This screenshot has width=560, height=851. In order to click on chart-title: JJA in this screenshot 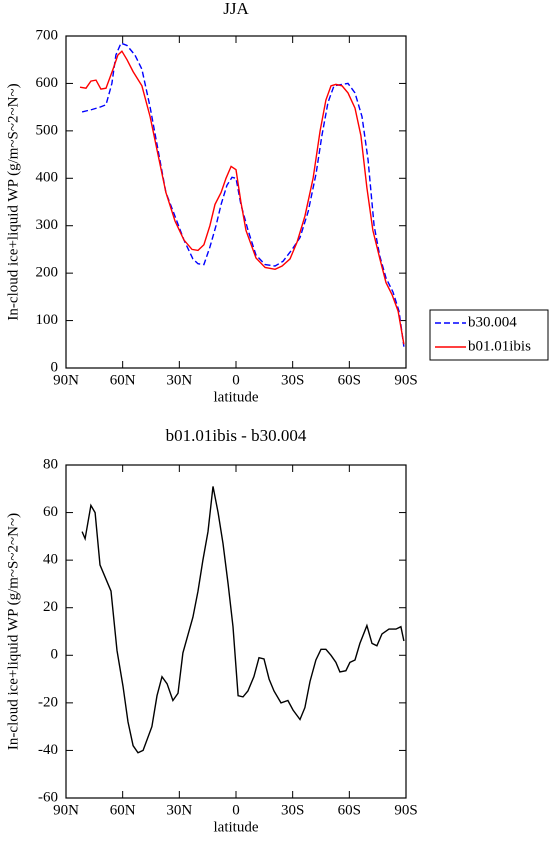, I will do `click(236, 9)`.